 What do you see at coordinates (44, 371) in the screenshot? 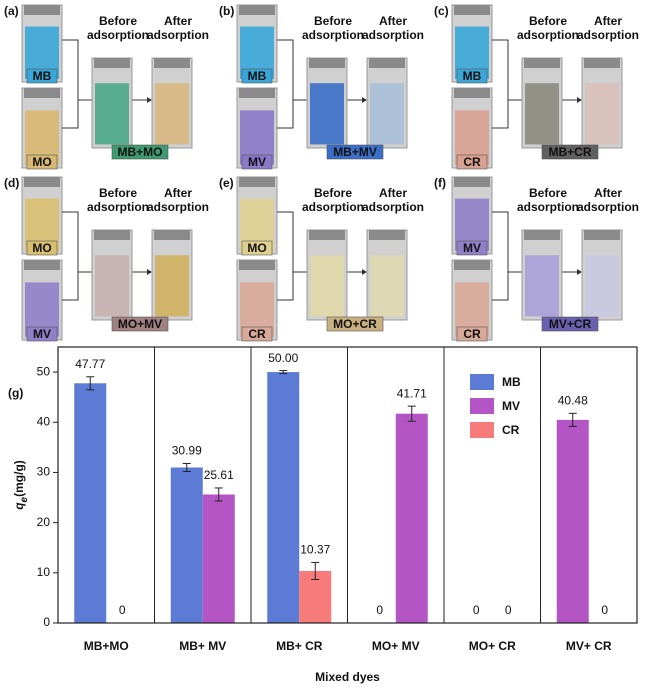
I see `y-tick-label: 50` at bounding box center [44, 371].